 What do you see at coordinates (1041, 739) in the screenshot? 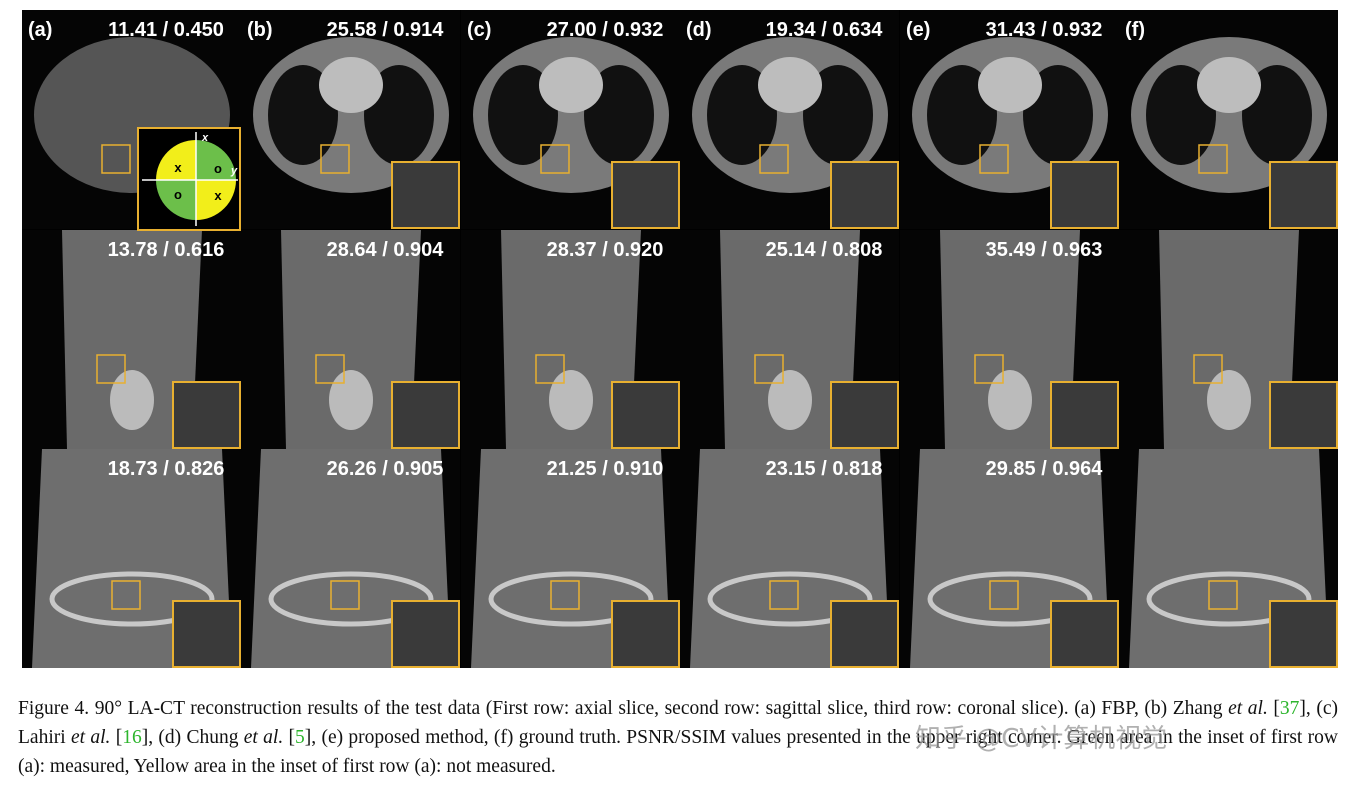
I see `watermark: 知乎 @CV计算机视觉` at bounding box center [1041, 739].